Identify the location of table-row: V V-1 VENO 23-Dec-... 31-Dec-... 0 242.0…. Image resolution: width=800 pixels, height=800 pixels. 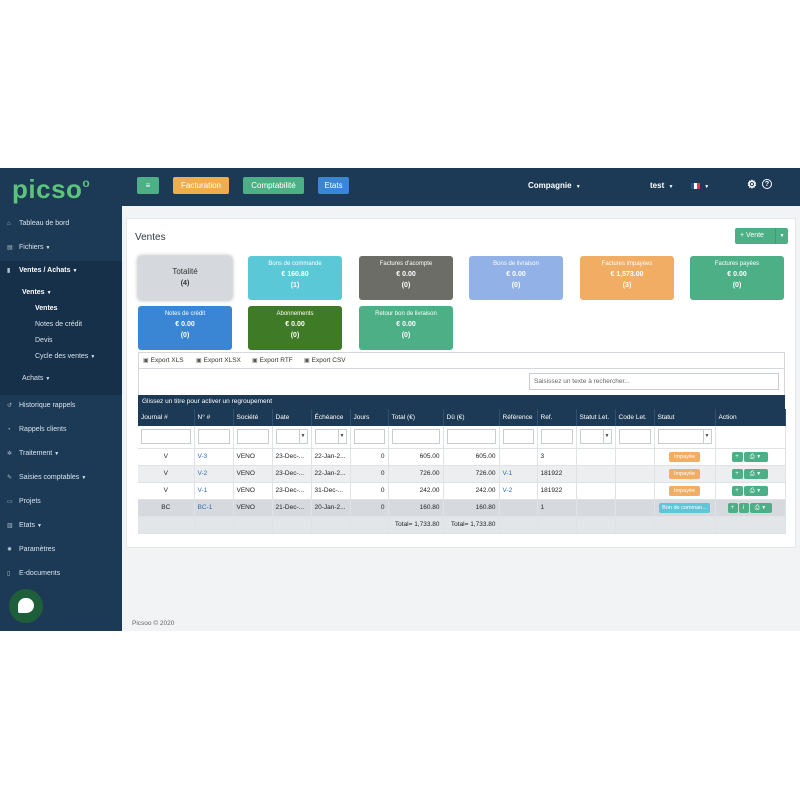
(462, 491).